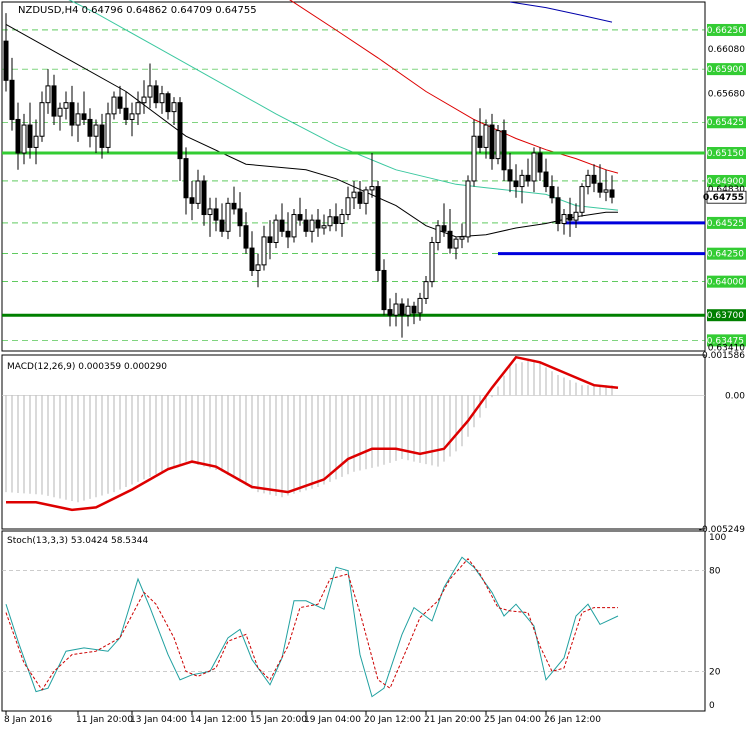 The width and height of the screenshot is (749, 735). What do you see at coordinates (726, 190) in the screenshot?
I see `price-tick-label: 0.64830` at bounding box center [726, 190].